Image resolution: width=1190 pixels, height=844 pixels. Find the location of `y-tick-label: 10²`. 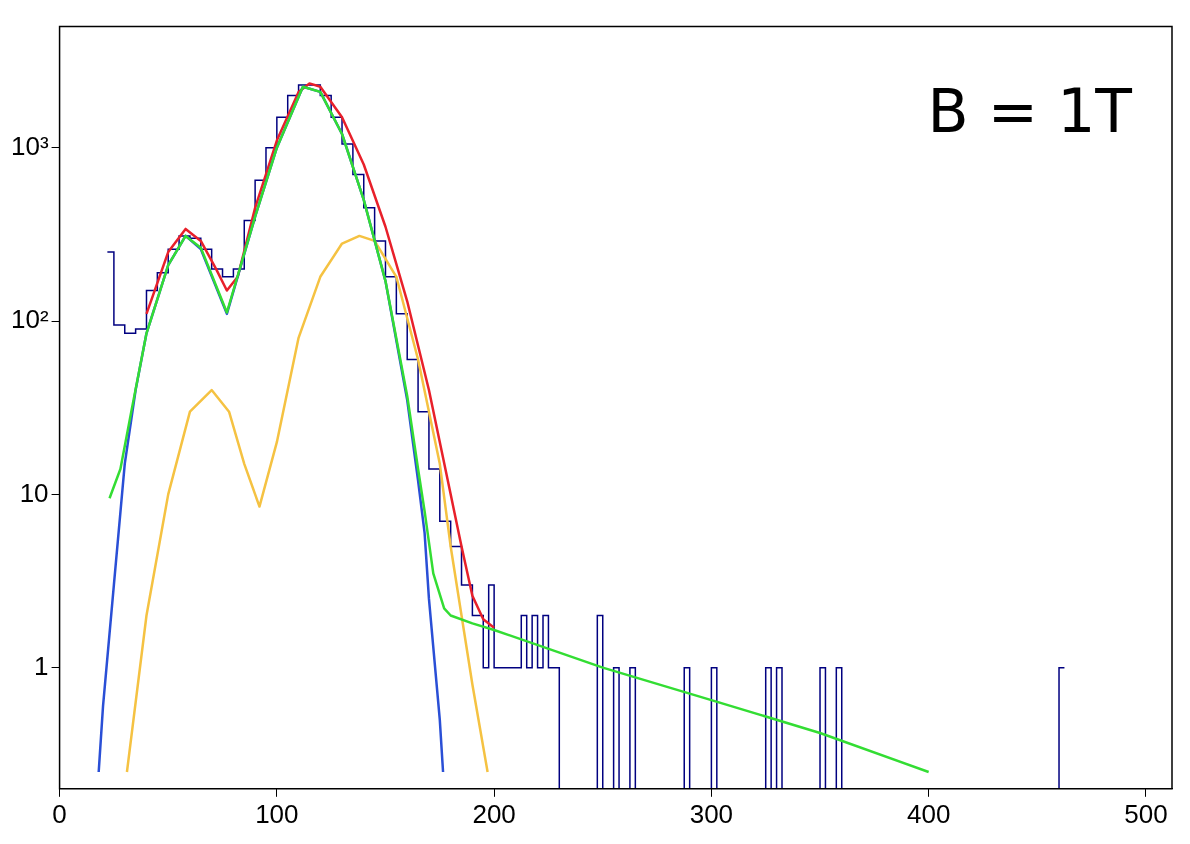

y-tick-label: 10² is located at coordinates (30, 319).